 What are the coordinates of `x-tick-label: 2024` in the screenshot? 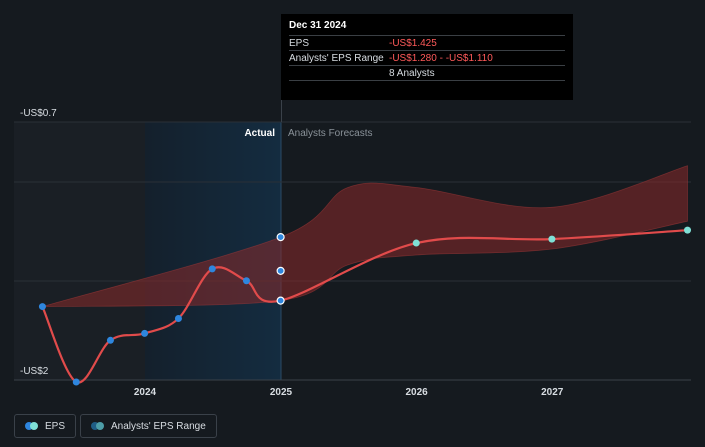 It's located at (145, 392).